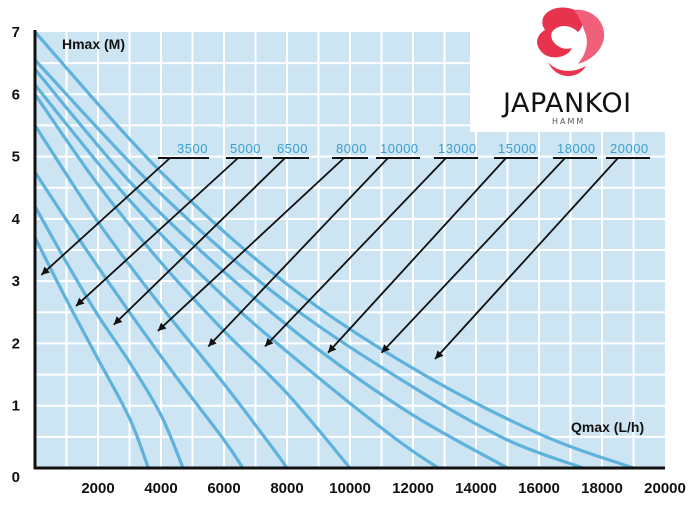  Describe the element at coordinates (665, 488) in the screenshot. I see `x-tick-label: 20000` at that location.